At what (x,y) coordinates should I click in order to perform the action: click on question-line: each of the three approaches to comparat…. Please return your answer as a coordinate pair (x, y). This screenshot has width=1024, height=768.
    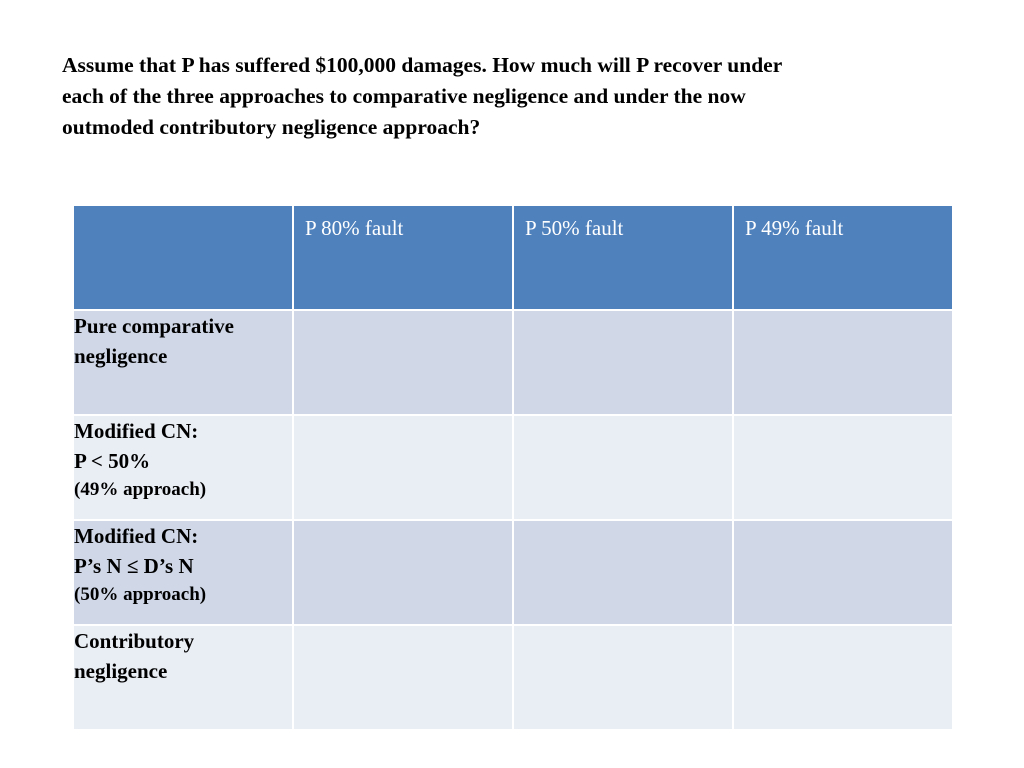
    Looking at the image, I should click on (404, 96).